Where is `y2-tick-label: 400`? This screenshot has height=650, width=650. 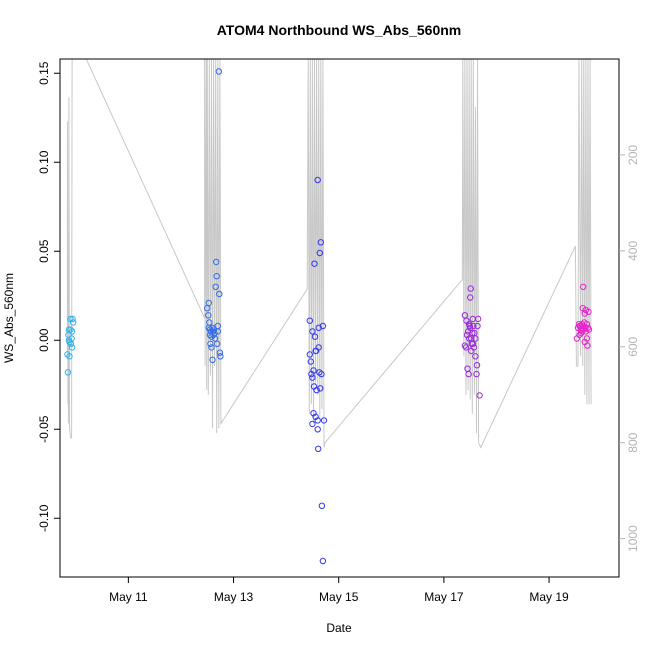 y2-tick-label: 400 is located at coordinates (633, 251).